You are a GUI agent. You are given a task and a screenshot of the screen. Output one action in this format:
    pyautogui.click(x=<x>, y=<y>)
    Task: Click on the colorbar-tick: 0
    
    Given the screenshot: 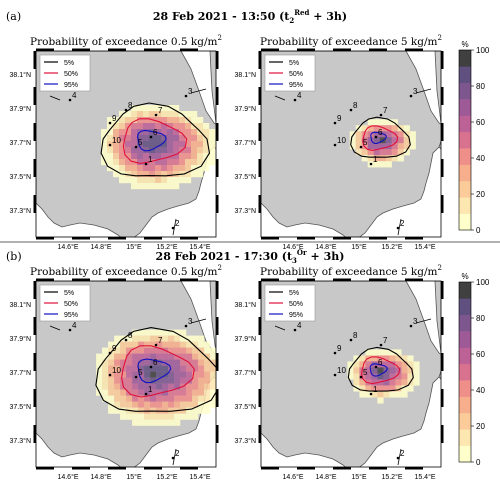 What is the action you would take?
    pyautogui.click(x=478, y=230)
    